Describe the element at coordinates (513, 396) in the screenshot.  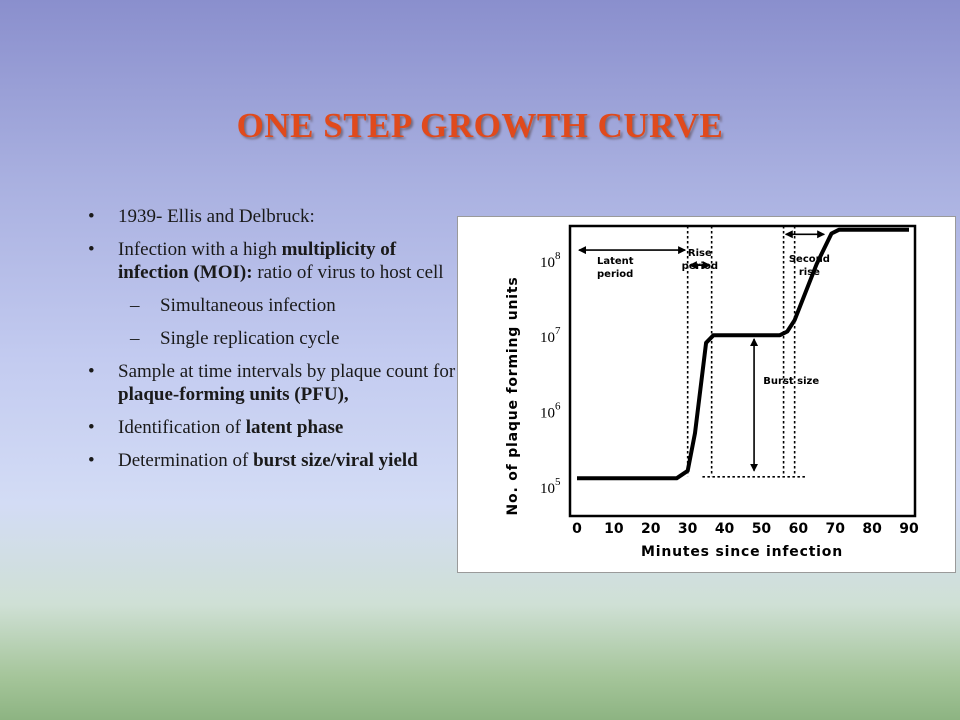
I see `y-axis-label: No. of plaque forming units` at that location.